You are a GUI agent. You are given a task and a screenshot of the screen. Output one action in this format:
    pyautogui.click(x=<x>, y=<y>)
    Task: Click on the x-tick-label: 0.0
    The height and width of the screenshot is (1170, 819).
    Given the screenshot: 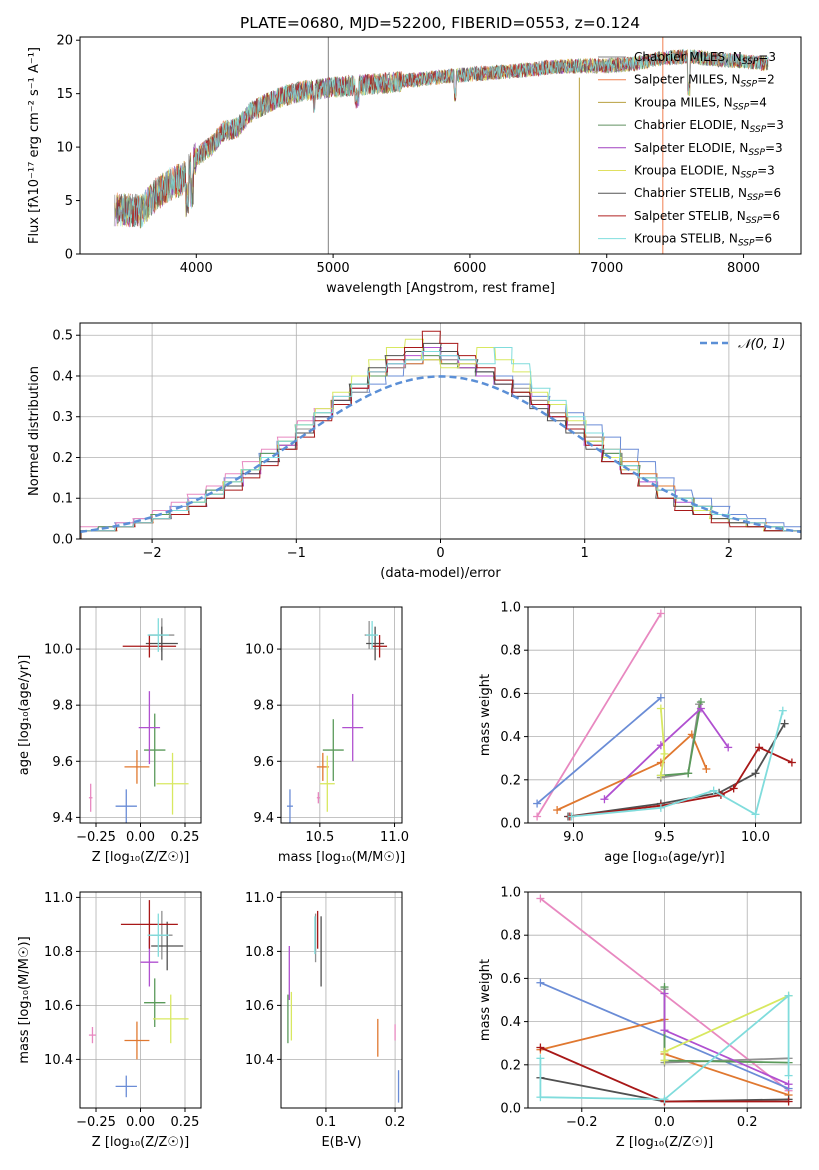 What is the action you would take?
    pyautogui.click(x=664, y=1122)
    